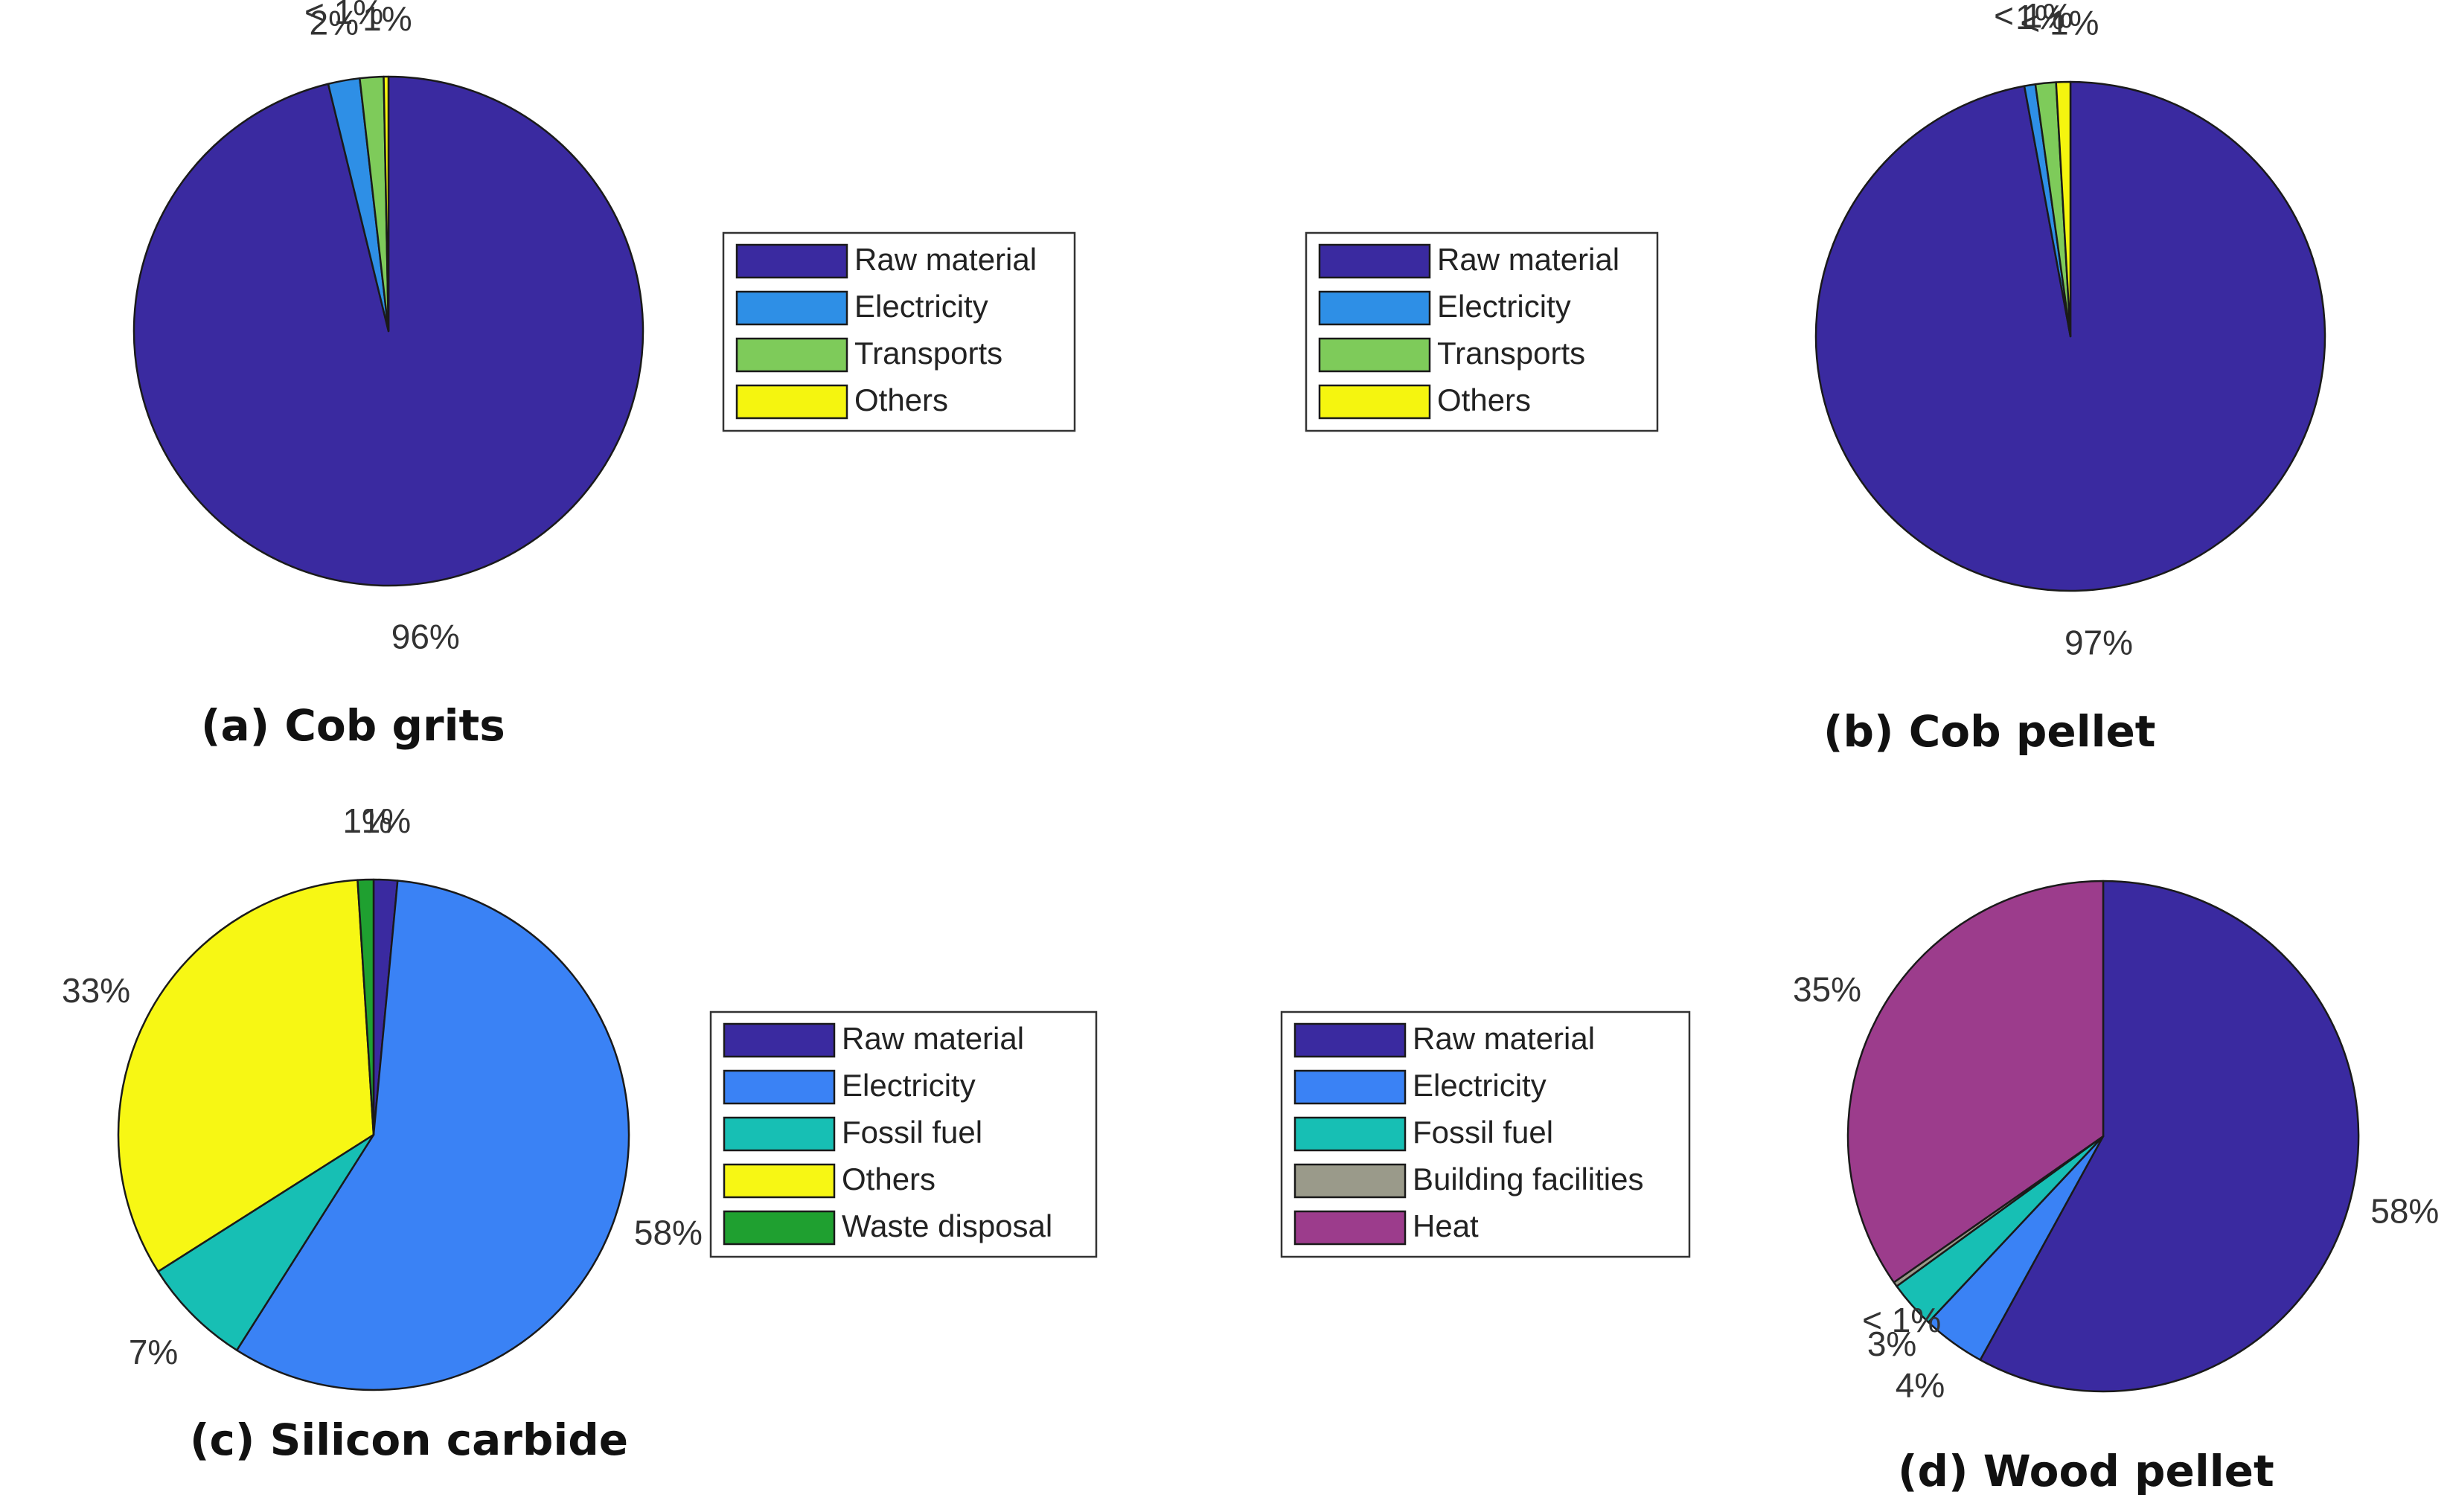 Image resolution: width=2450 pixels, height=1512 pixels. What do you see at coordinates (334, 22) in the screenshot?
I see `data-label-electricity: 2%` at bounding box center [334, 22].